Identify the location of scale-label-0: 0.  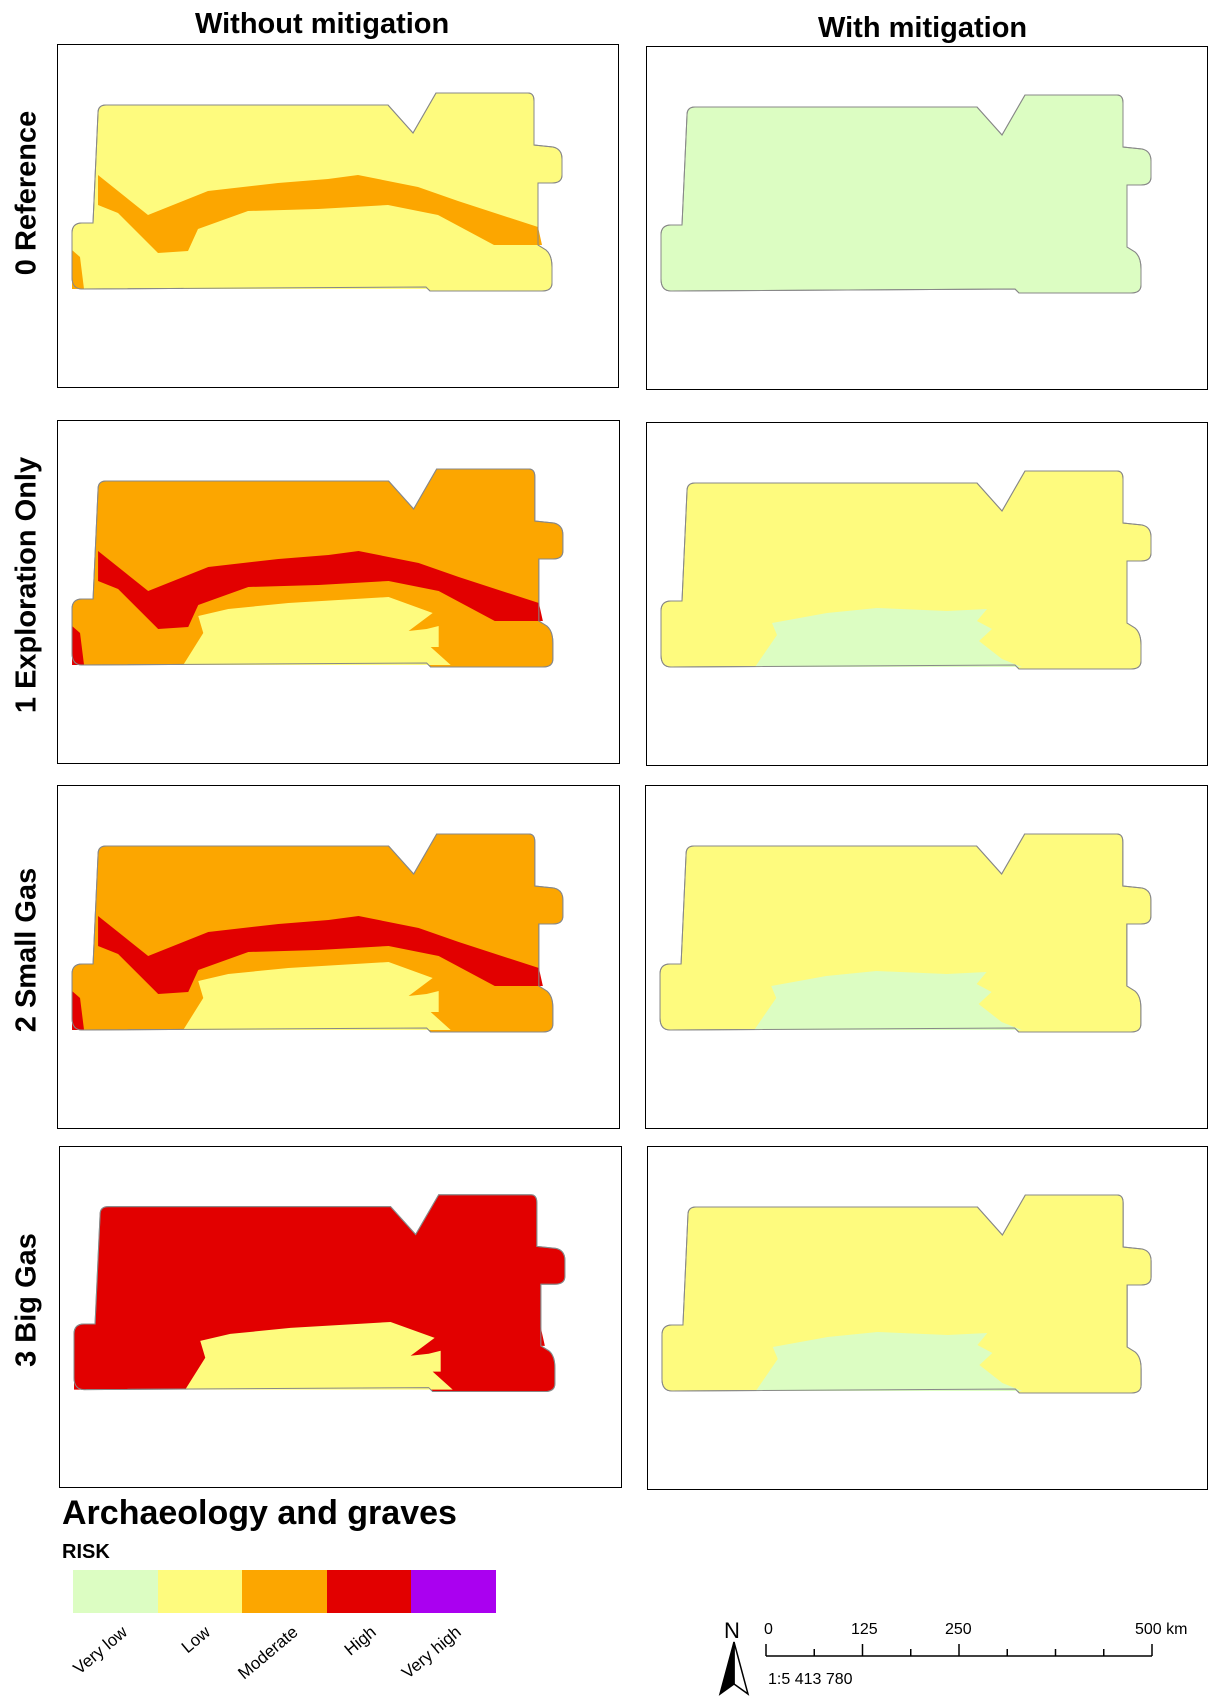
(768, 1629).